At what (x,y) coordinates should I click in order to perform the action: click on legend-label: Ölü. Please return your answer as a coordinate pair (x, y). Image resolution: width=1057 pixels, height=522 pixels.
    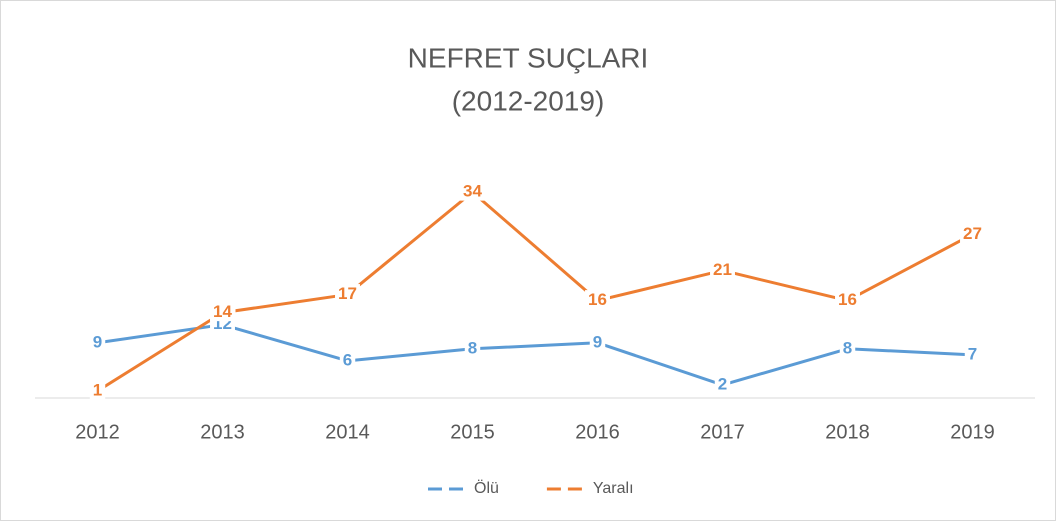
    Looking at the image, I should click on (486, 488).